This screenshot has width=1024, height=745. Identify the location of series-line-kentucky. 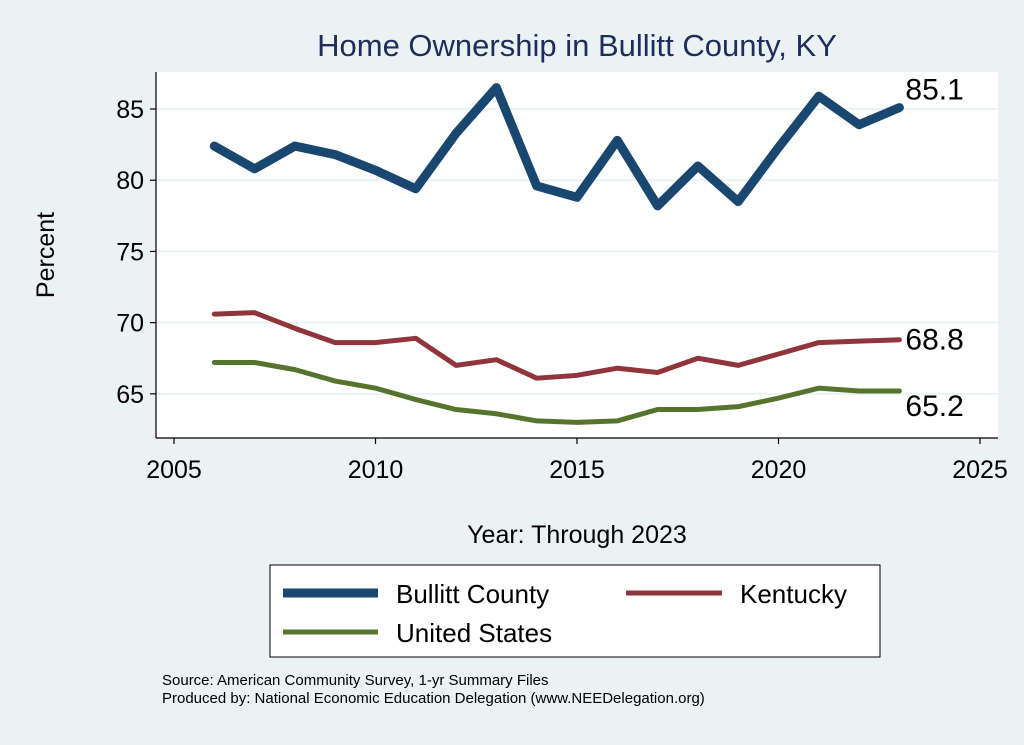
(556, 345).